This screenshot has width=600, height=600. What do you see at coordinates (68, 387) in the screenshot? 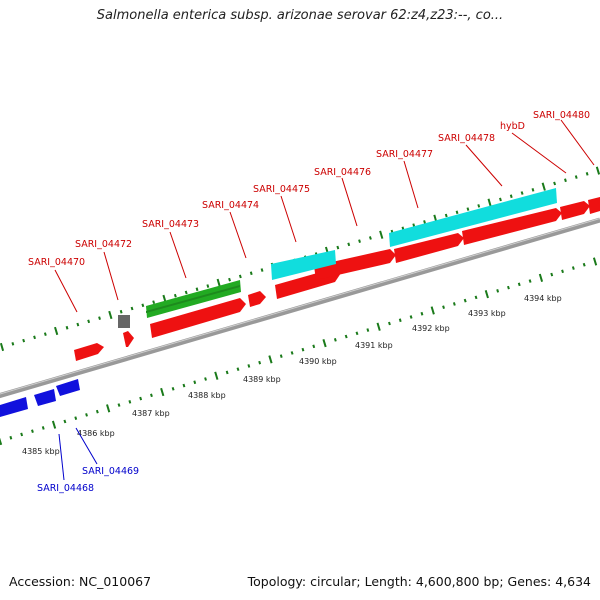
I see `gene-blue-3-arrow` at bounding box center [68, 387].